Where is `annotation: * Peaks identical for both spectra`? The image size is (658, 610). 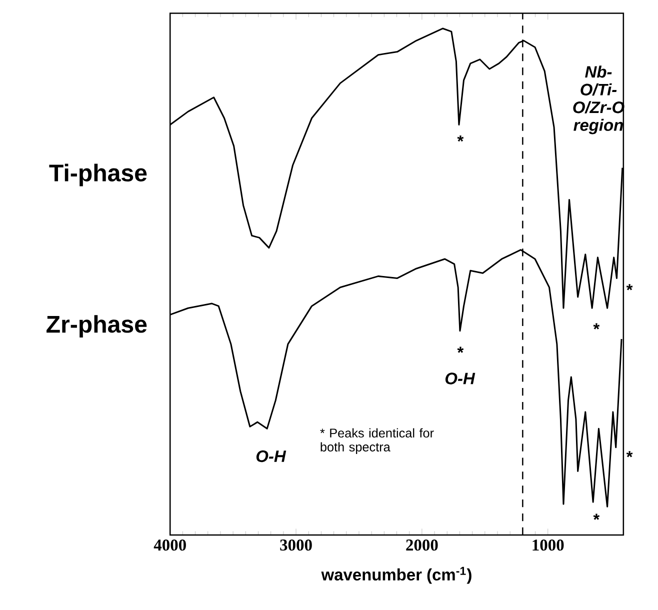 annotation: * Peaks identical for both spectra is located at coordinates (377, 441).